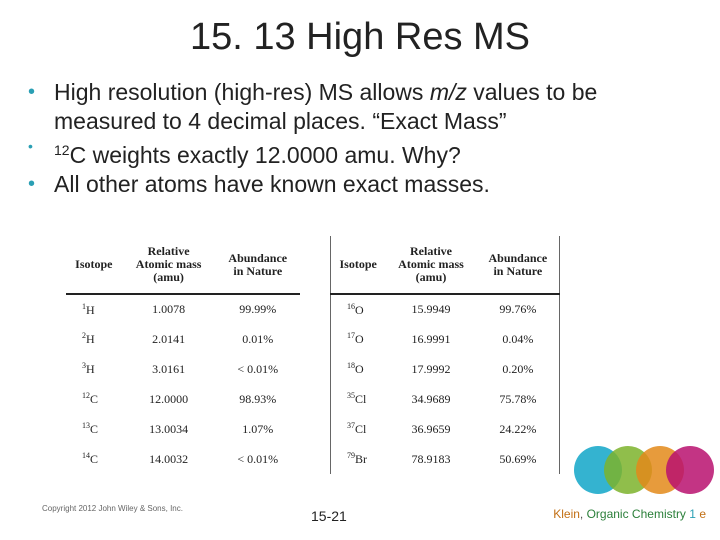 This screenshot has width=720, height=540. Describe the element at coordinates (361, 399) in the screenshot. I see `element-symbol: Cl` at that location.